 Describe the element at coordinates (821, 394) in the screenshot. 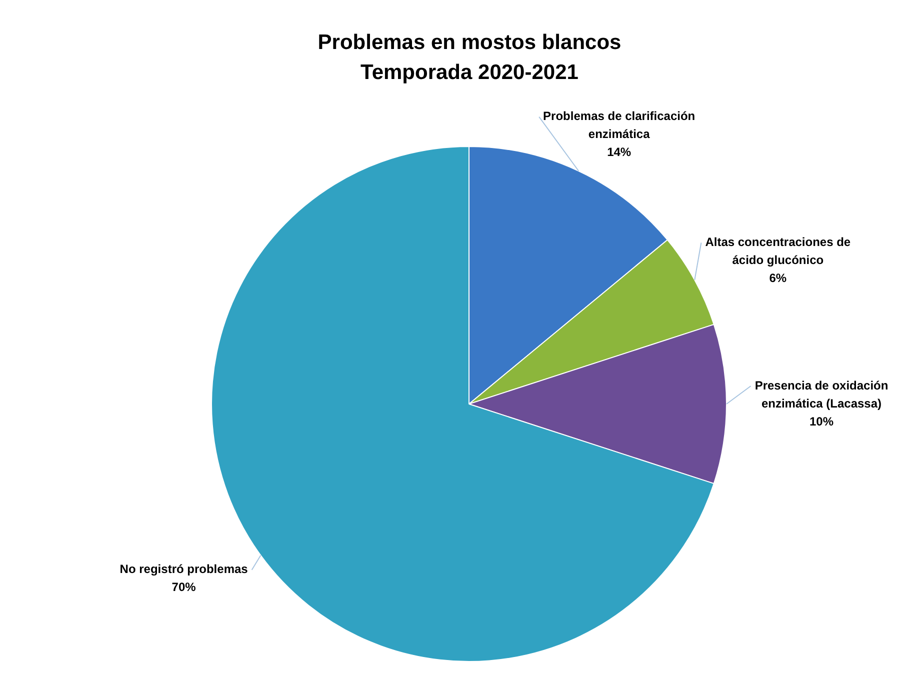

I see `slice-label: Presencia de oxidación enzimática (Lacassa)` at that location.